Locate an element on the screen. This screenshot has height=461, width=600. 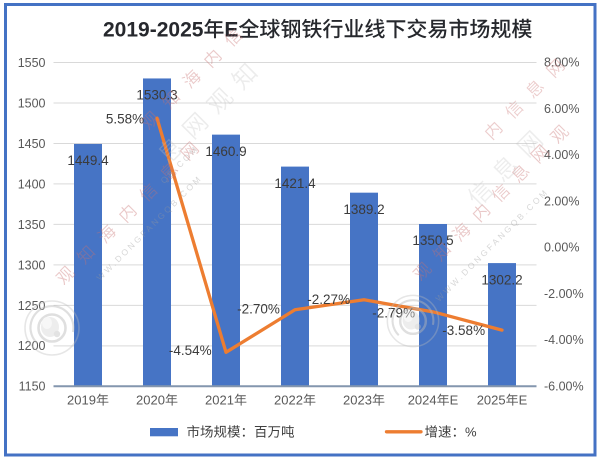
svg-text: 1150 is located at coordinates (32, 387).